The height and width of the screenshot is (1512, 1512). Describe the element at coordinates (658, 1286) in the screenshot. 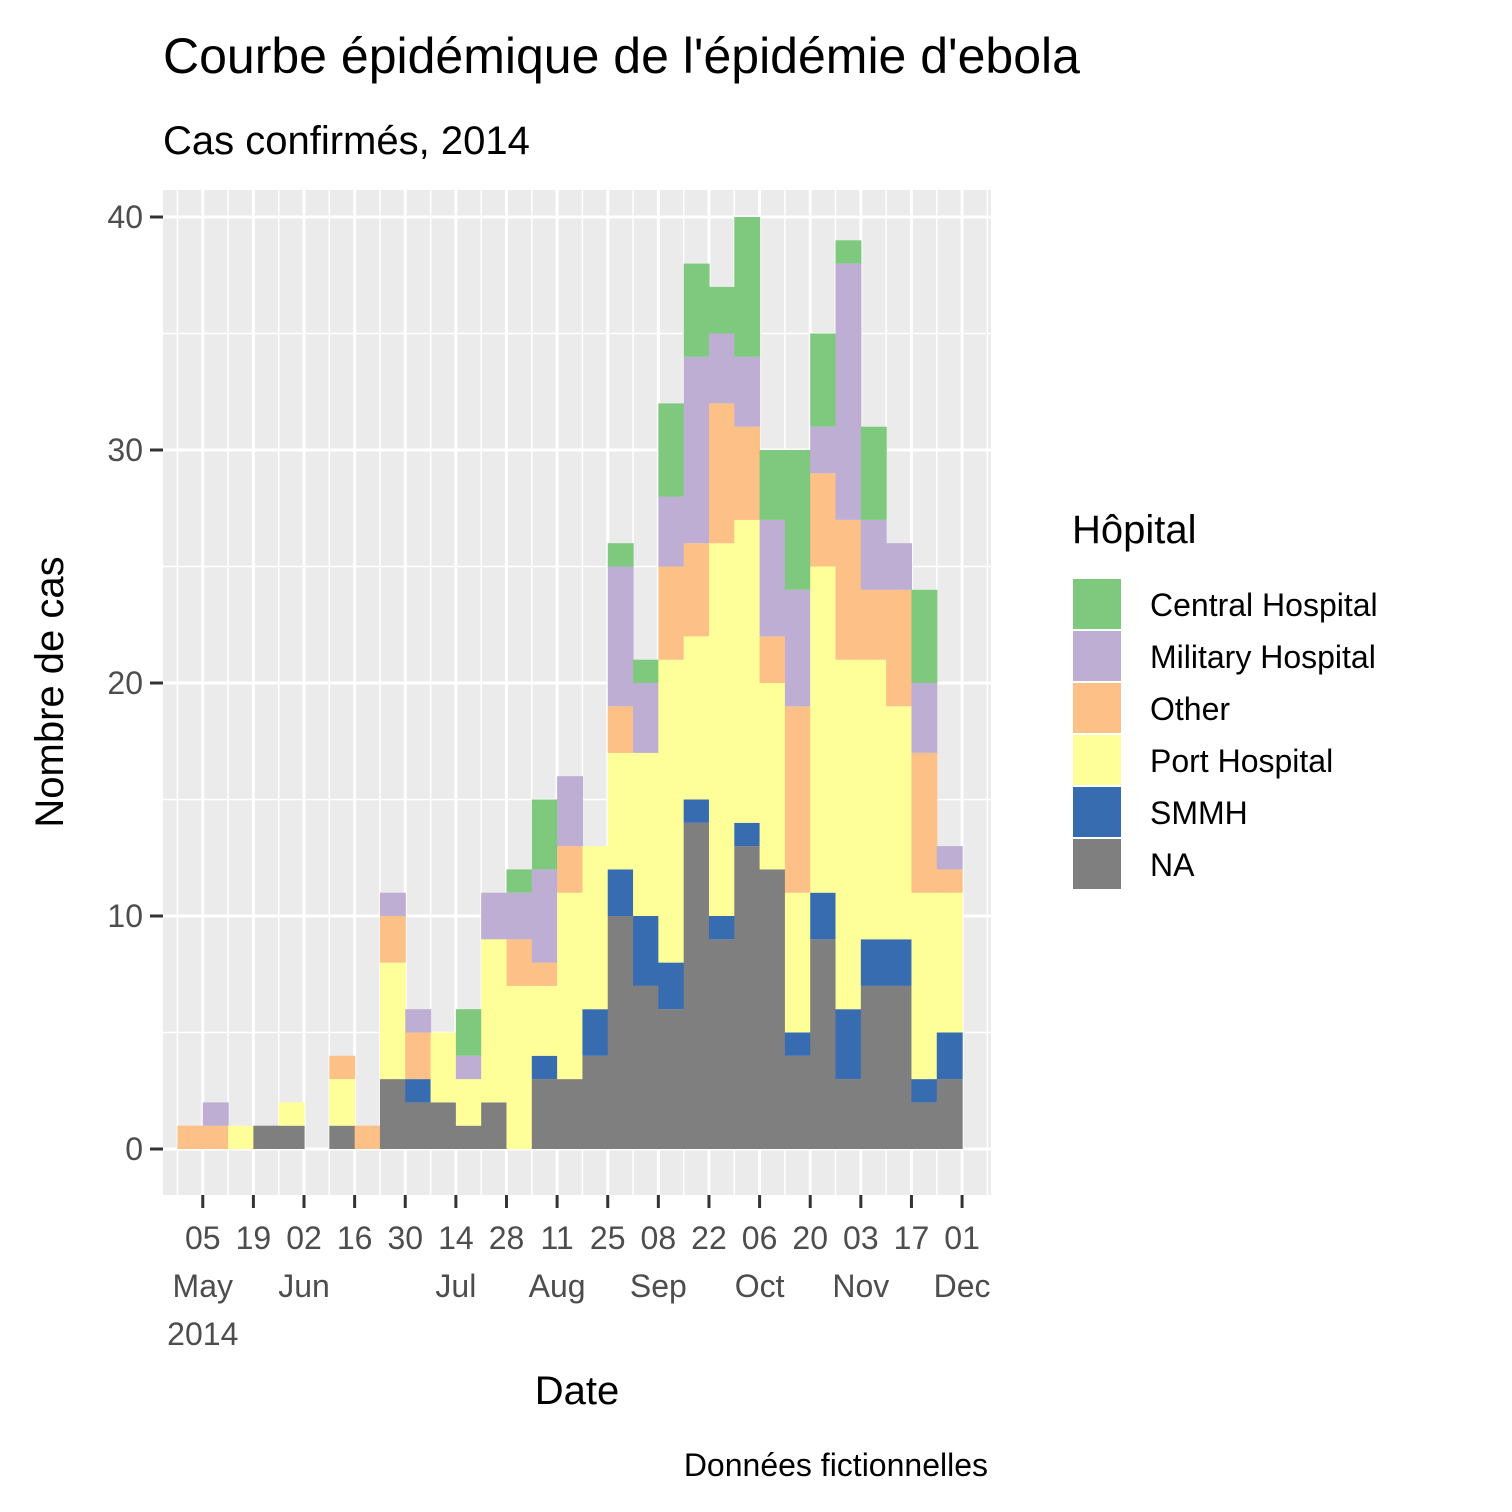

I see `x-tick-label: Sep` at that location.